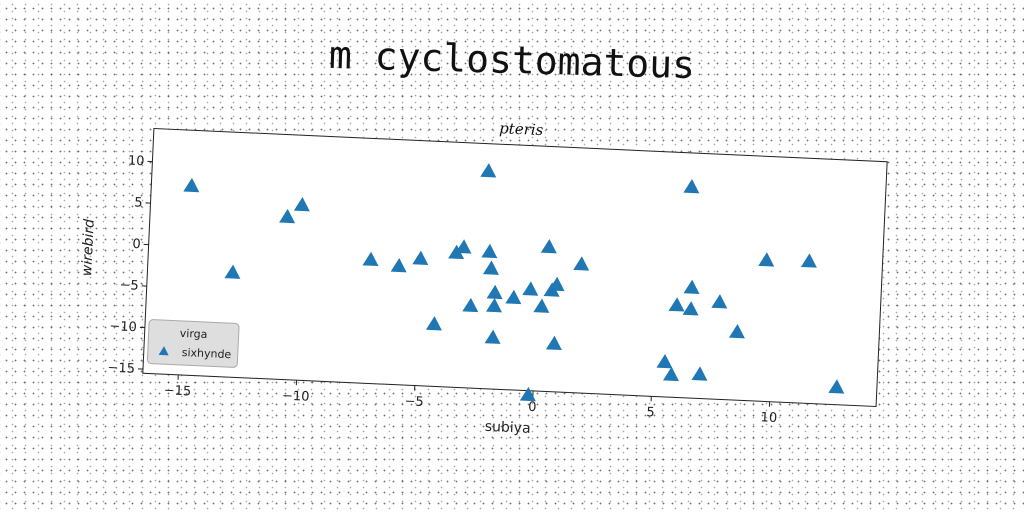 This screenshot has width=1024, height=512. I want to click on legend-entry-label: sixhynde, so click(206, 353).